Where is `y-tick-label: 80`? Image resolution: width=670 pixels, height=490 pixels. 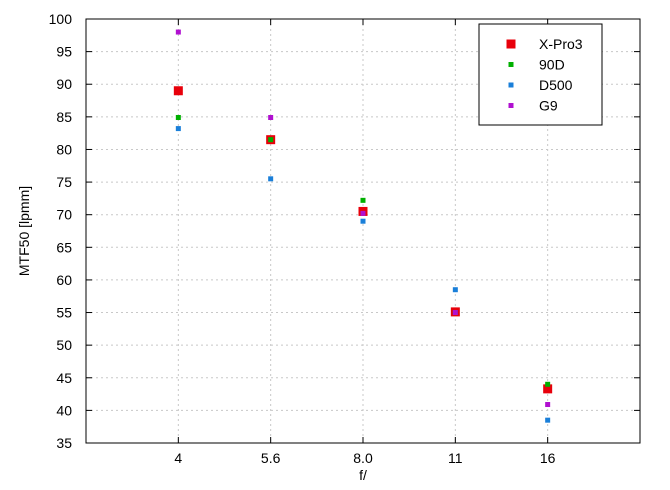
y-tick-label: 80 is located at coordinates (64, 149).